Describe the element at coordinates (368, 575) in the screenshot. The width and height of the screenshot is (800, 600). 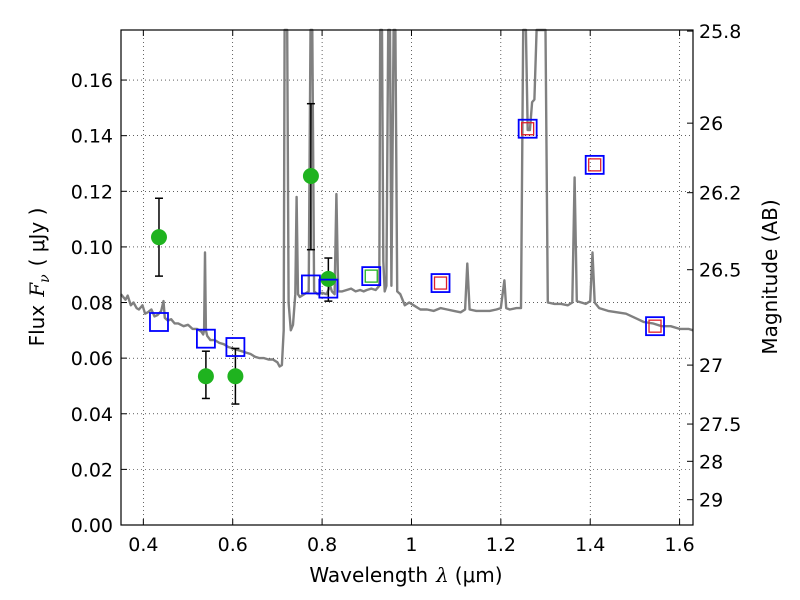
I see `x-axis-label-text: Wavelength` at that location.